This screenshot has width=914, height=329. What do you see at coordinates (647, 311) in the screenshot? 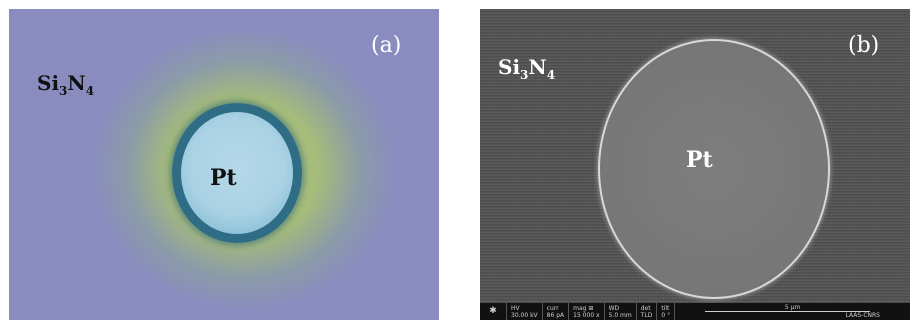
I see `det-cell: det TLD` at bounding box center [647, 311].